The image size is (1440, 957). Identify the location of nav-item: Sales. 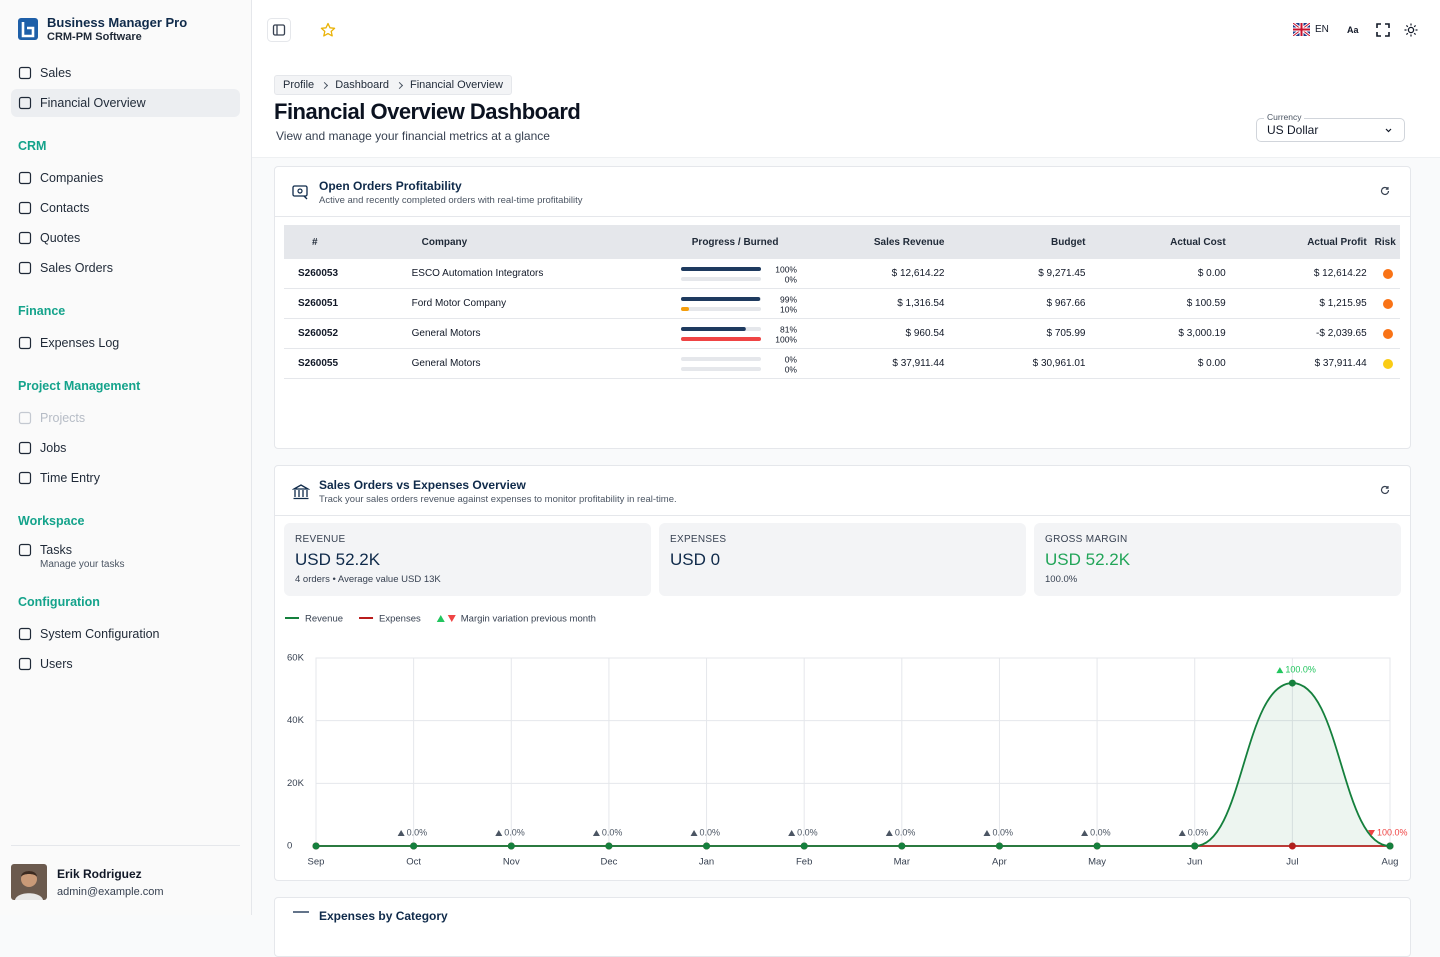
(125, 73).